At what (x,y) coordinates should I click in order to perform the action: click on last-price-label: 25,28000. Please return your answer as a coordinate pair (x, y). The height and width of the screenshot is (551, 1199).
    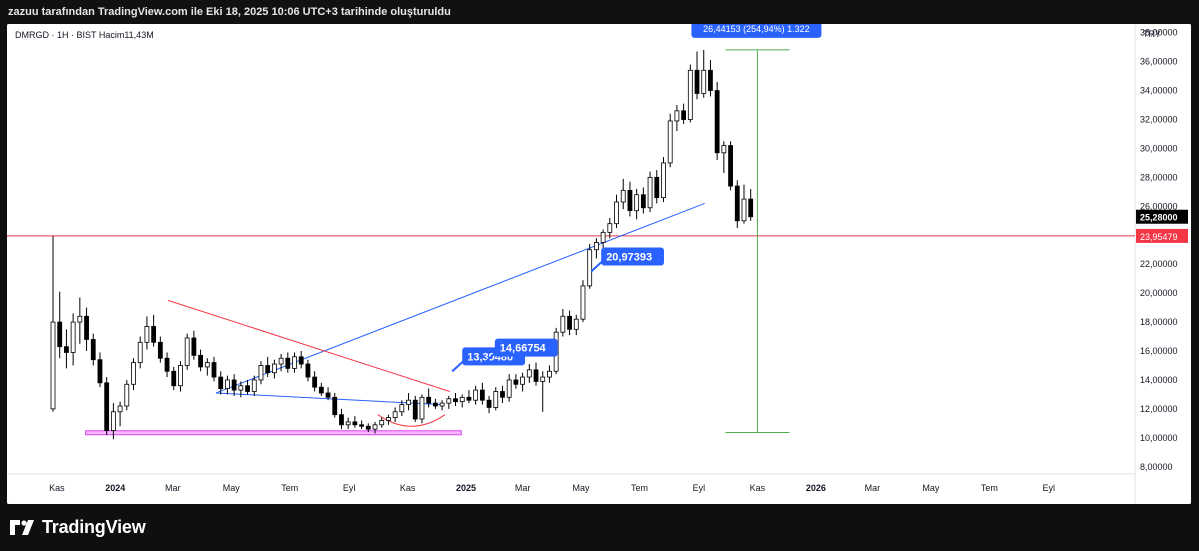
    Looking at the image, I should click on (1159, 218).